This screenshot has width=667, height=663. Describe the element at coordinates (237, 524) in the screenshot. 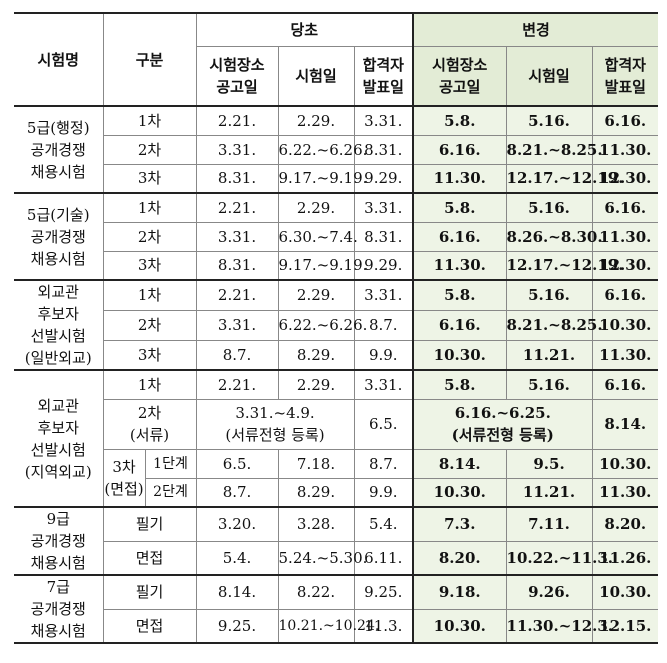

I see `original-venue-cell: 3.20.` at that location.